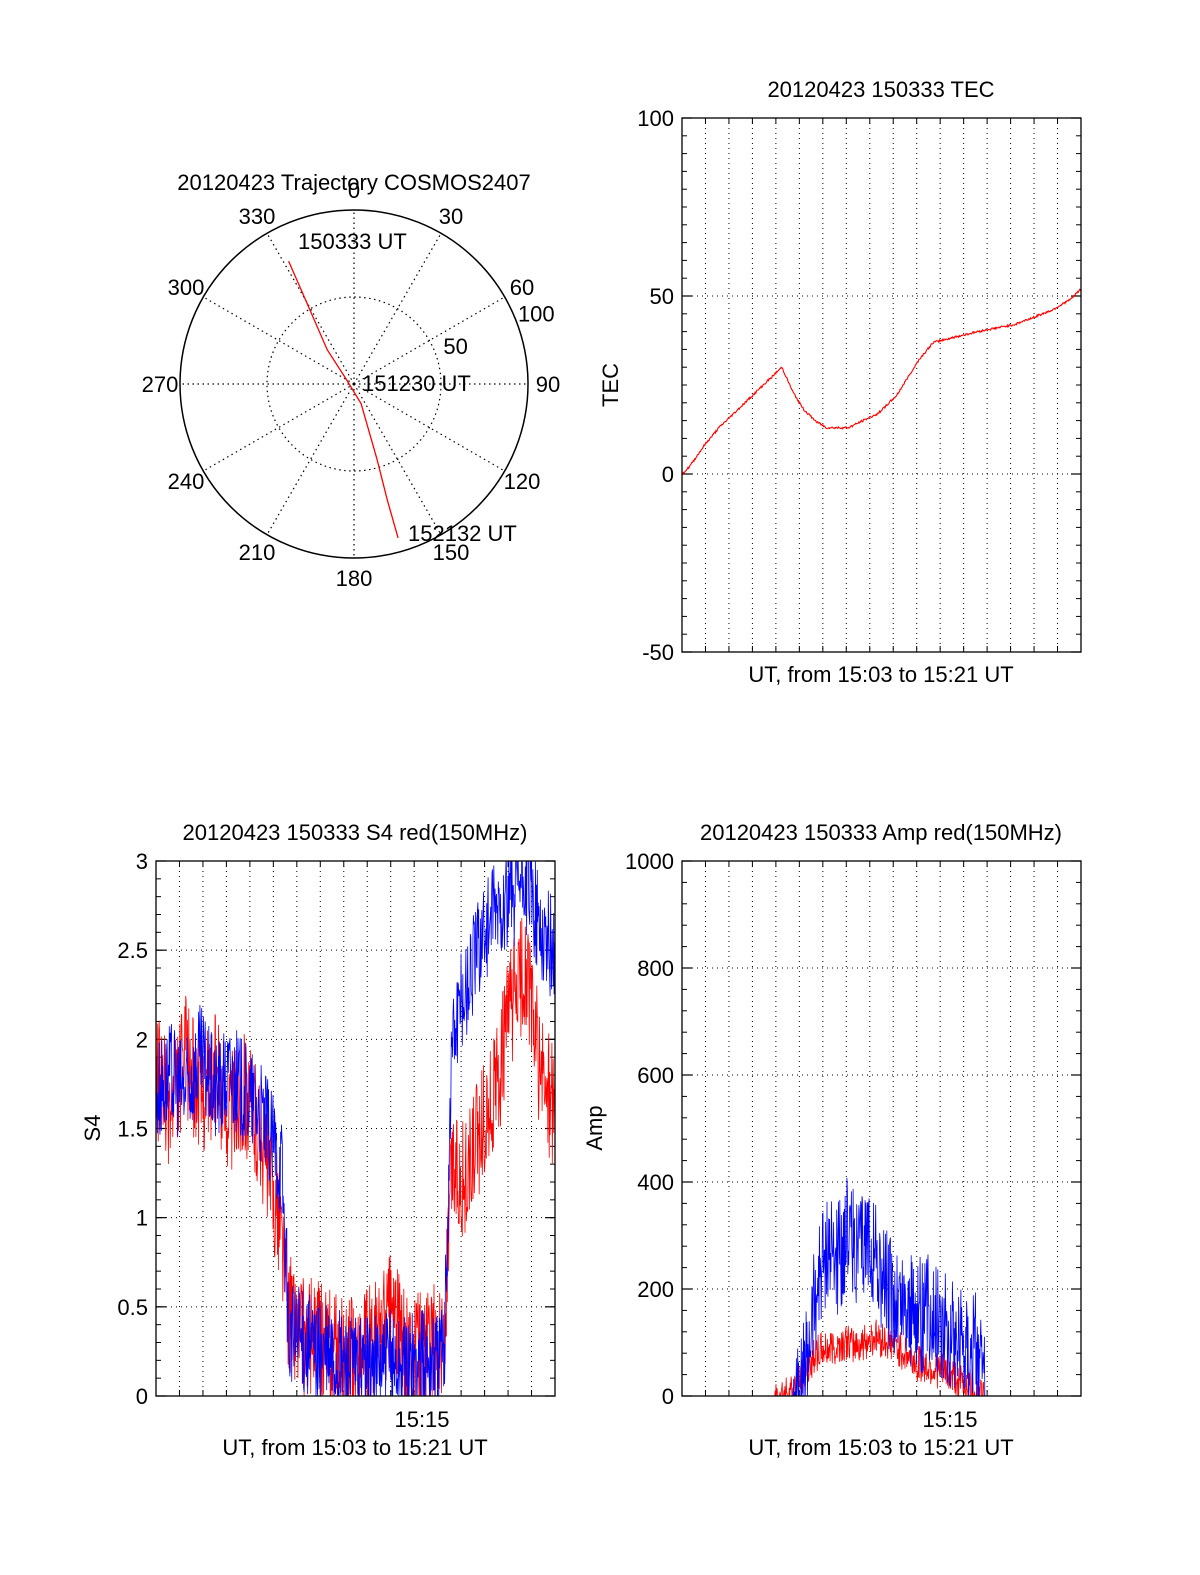 This screenshot has height=1575, width=1200. Describe the element at coordinates (354, 1447) in the screenshot. I see `s4-xlabel: UT, from 15:03 to 15:21 UT` at that location.